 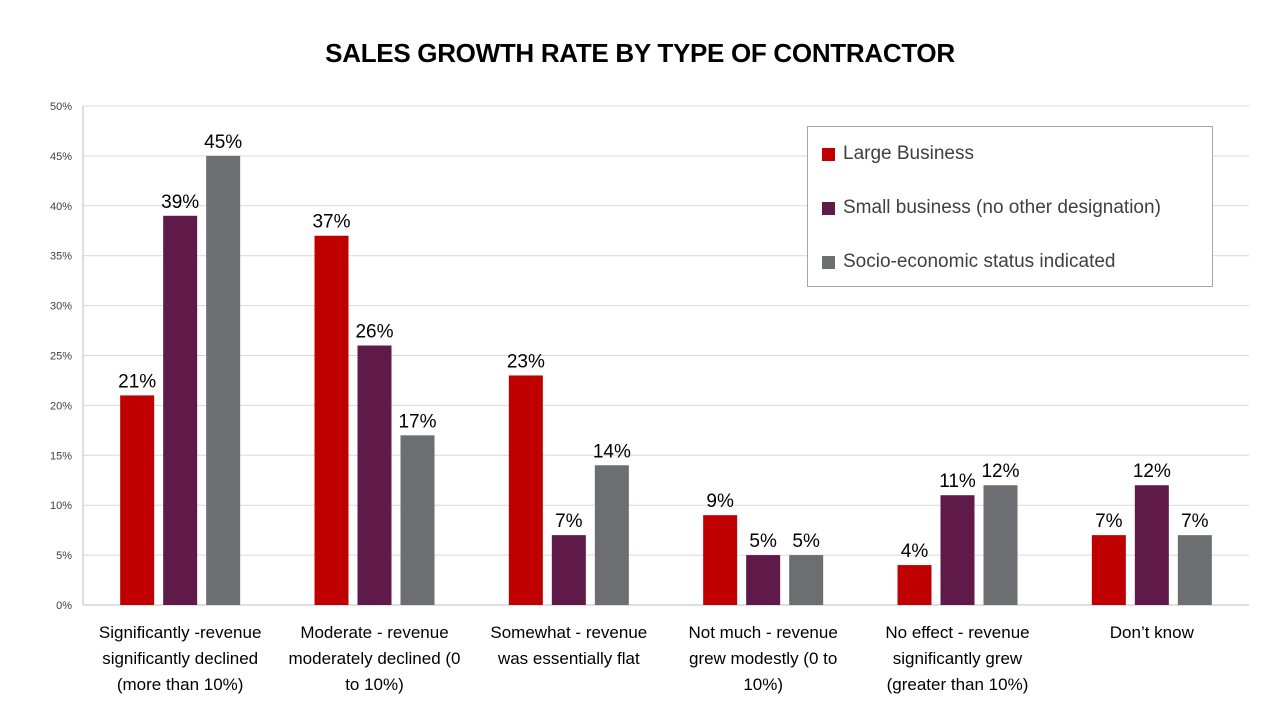 What do you see at coordinates (640, 53) in the screenshot?
I see `chart-title: SALES GROWTH RATE BY TYPE OF CONTRACTOR` at bounding box center [640, 53].